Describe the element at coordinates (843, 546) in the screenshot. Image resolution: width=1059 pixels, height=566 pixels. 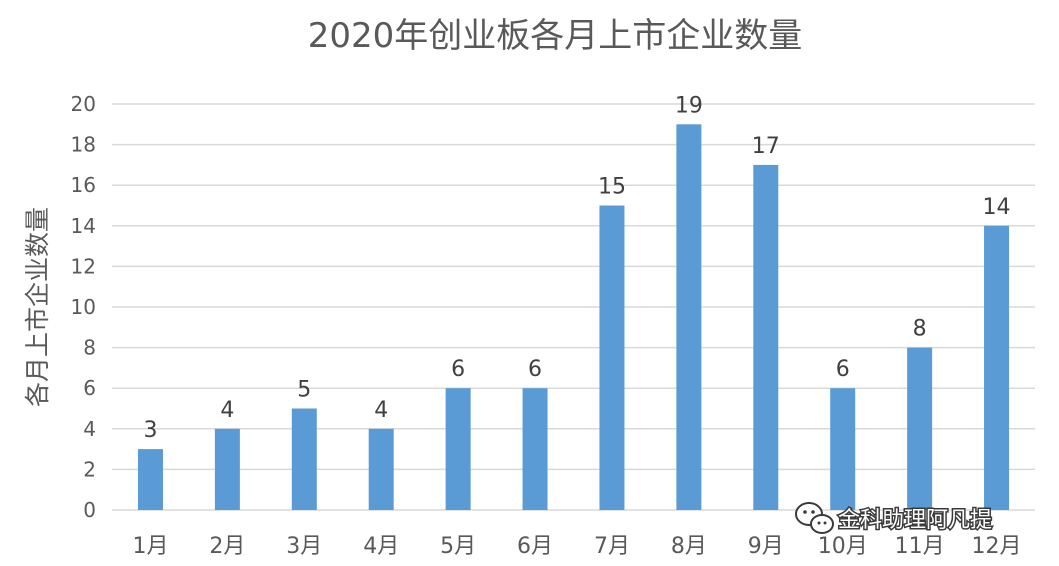
I see `x-tick-label: 10月` at that location.